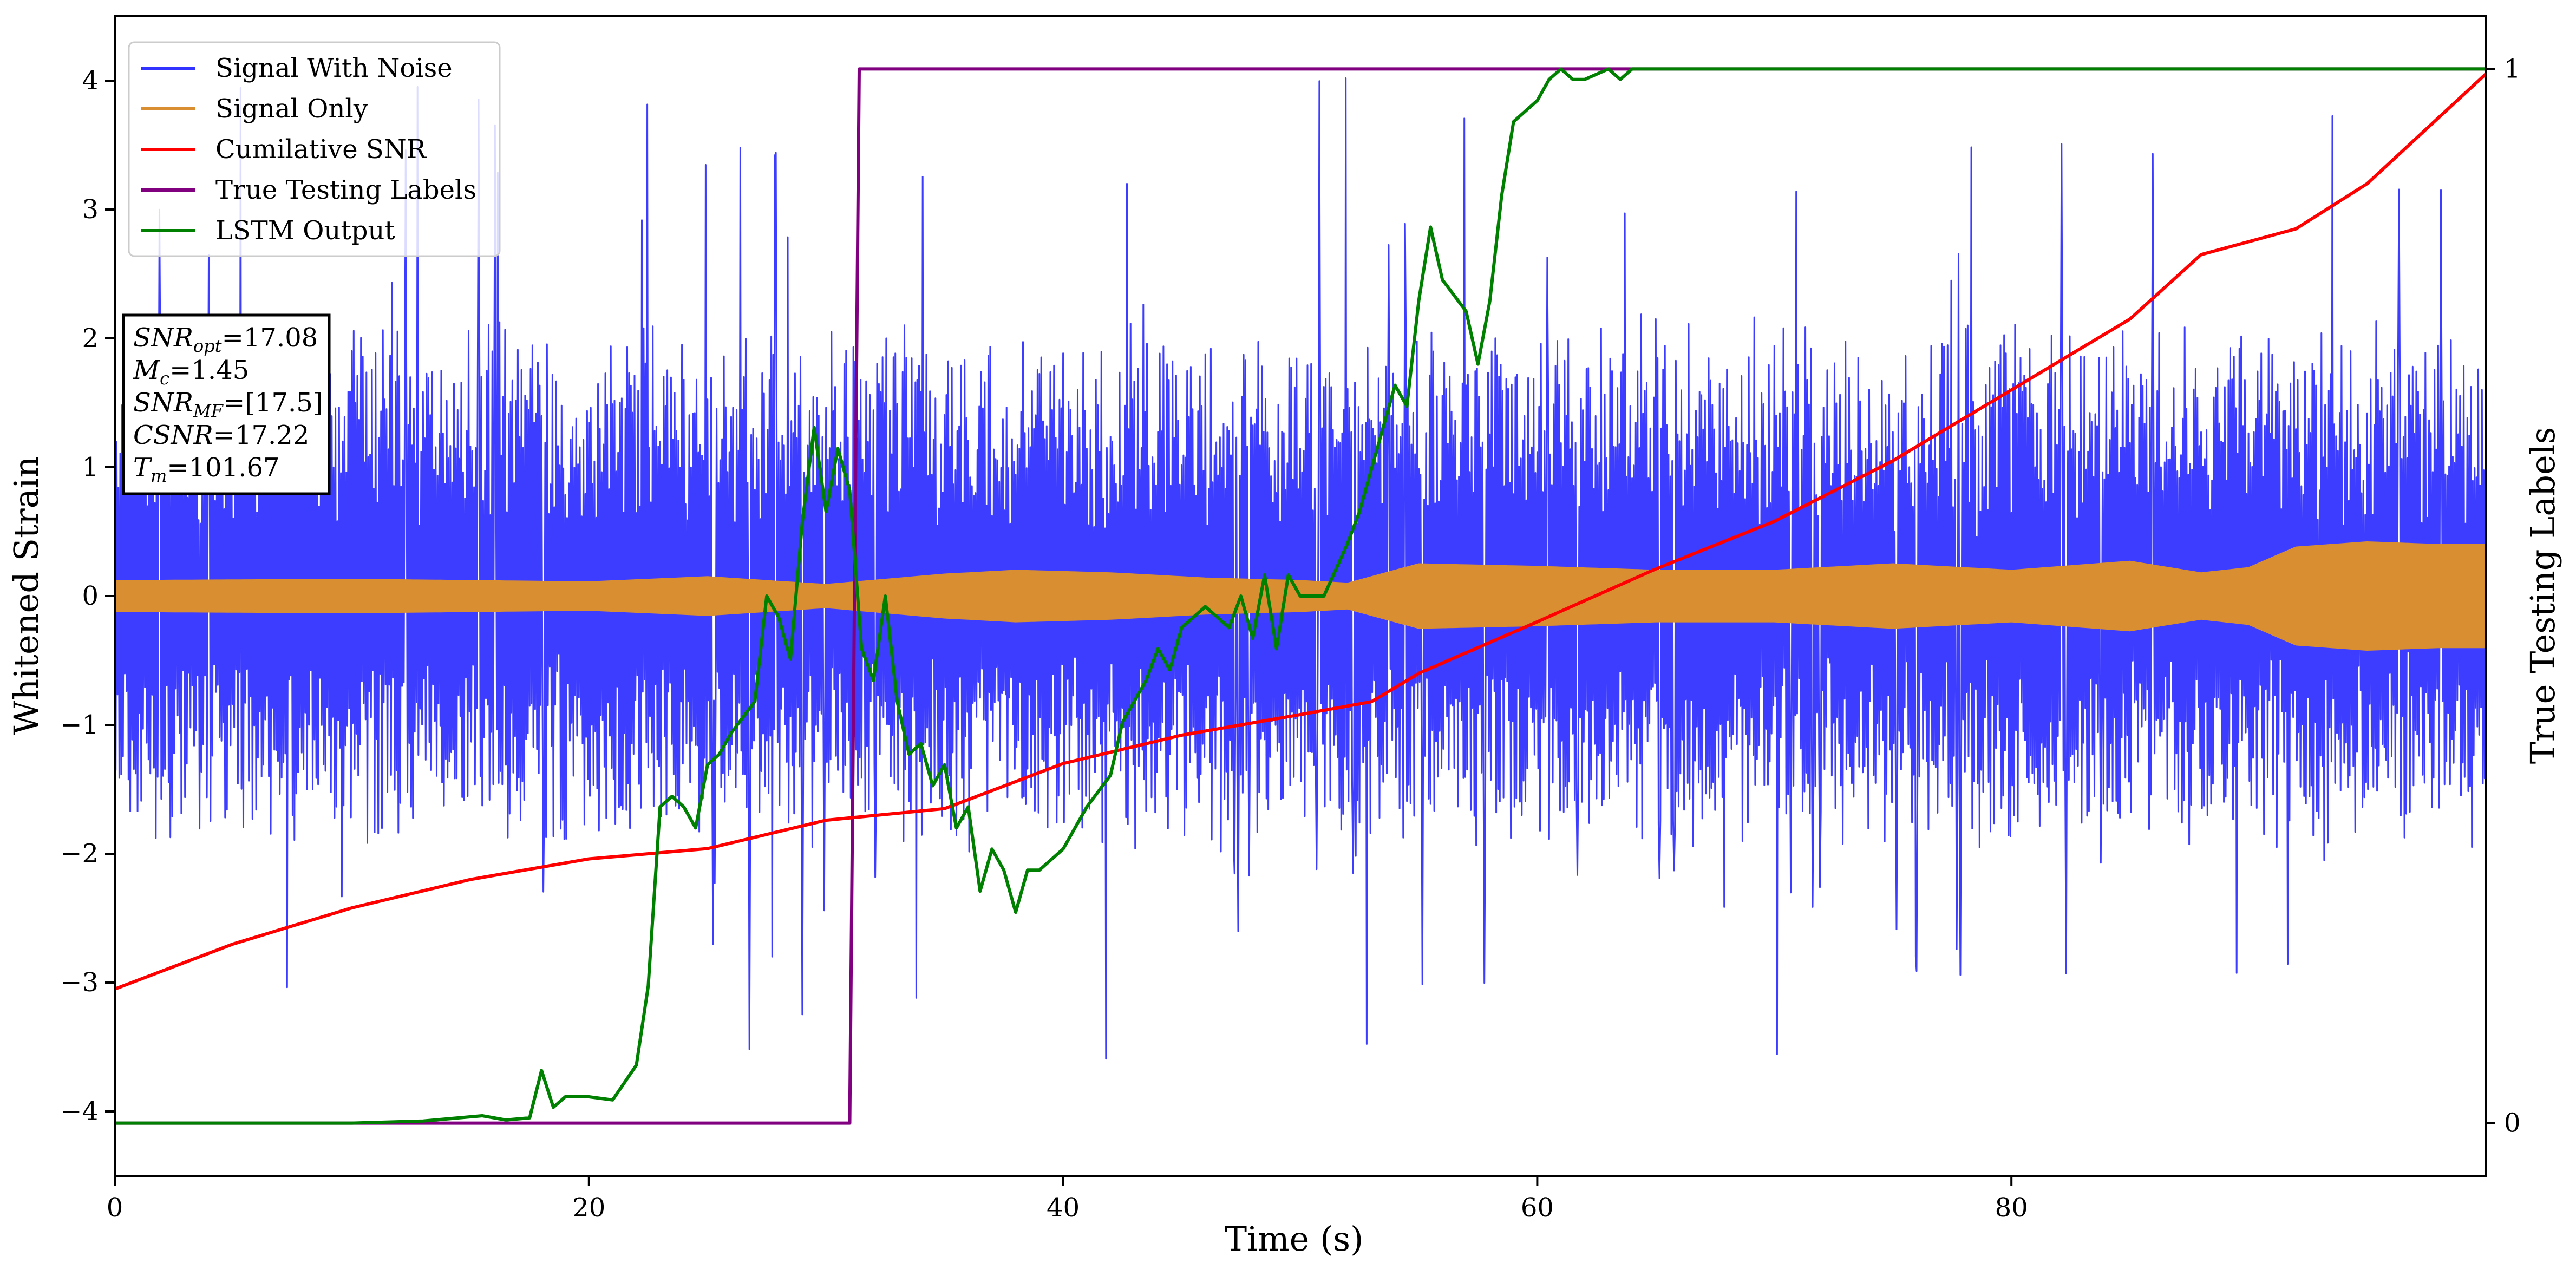 The image size is (2576, 1276). I want to click on x-axis-label: Time (s), so click(1294, 1239).